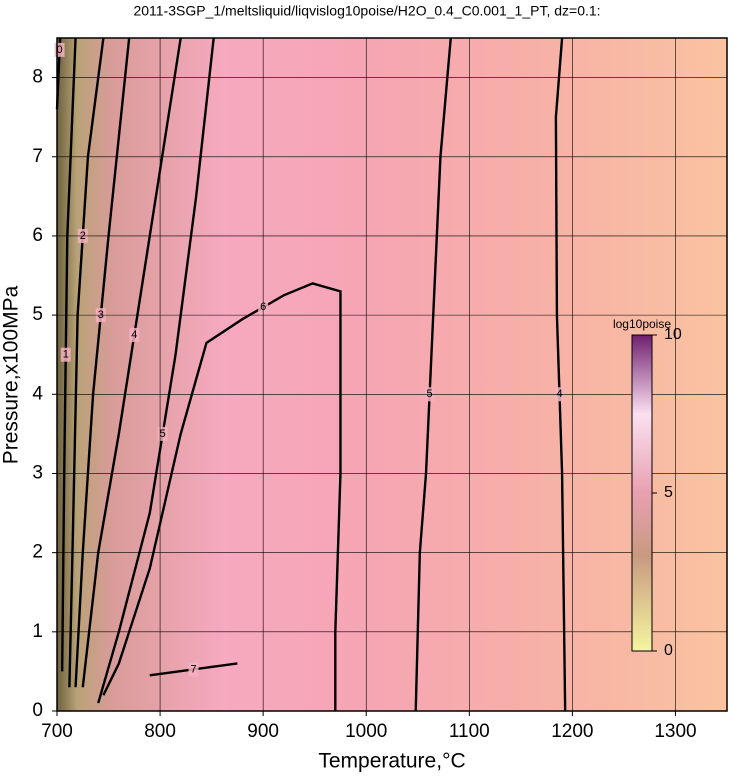 This screenshot has height=781, width=734. I want to click on y-tick-label: 7, so click(37, 156).